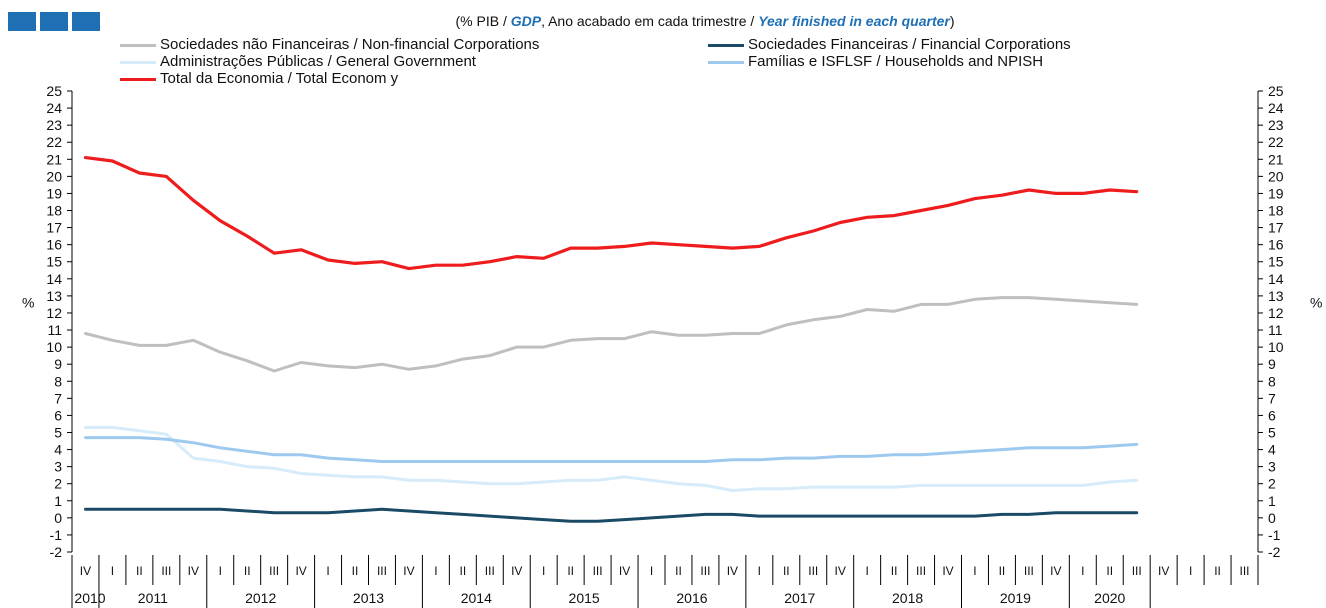  I want to click on y-tick-label-right: 1, so click(1272, 501).